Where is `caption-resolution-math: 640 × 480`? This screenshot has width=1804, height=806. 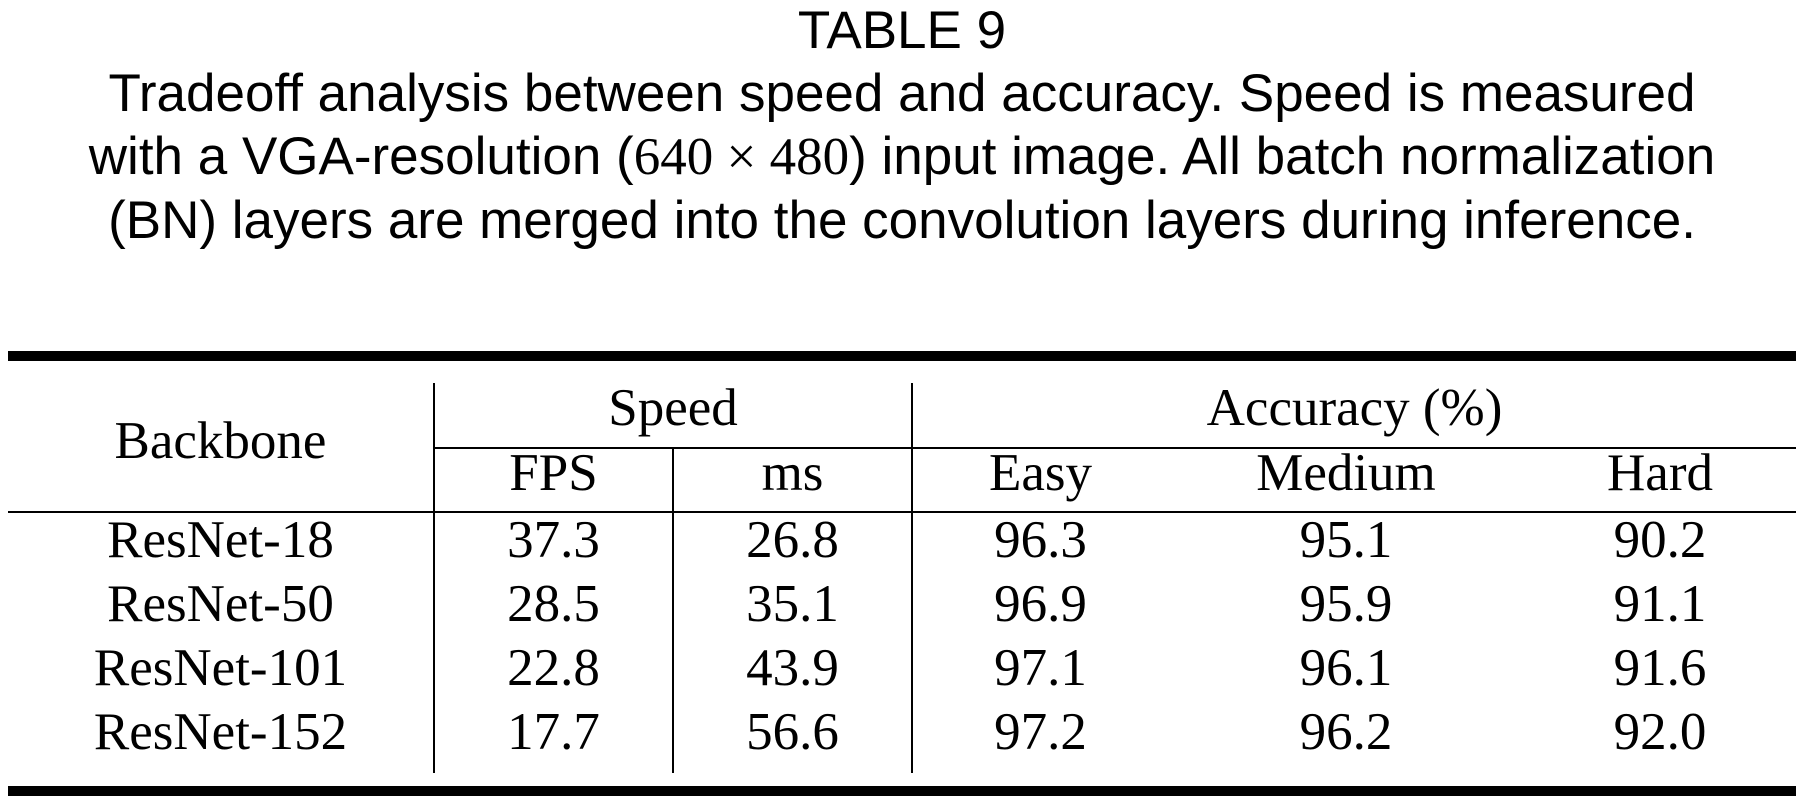 caption-resolution-math: 640 × 480 is located at coordinates (741, 157).